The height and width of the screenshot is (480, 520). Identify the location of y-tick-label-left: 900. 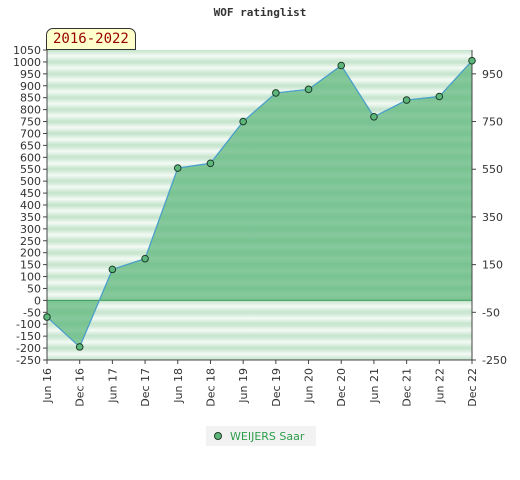
(30, 86).